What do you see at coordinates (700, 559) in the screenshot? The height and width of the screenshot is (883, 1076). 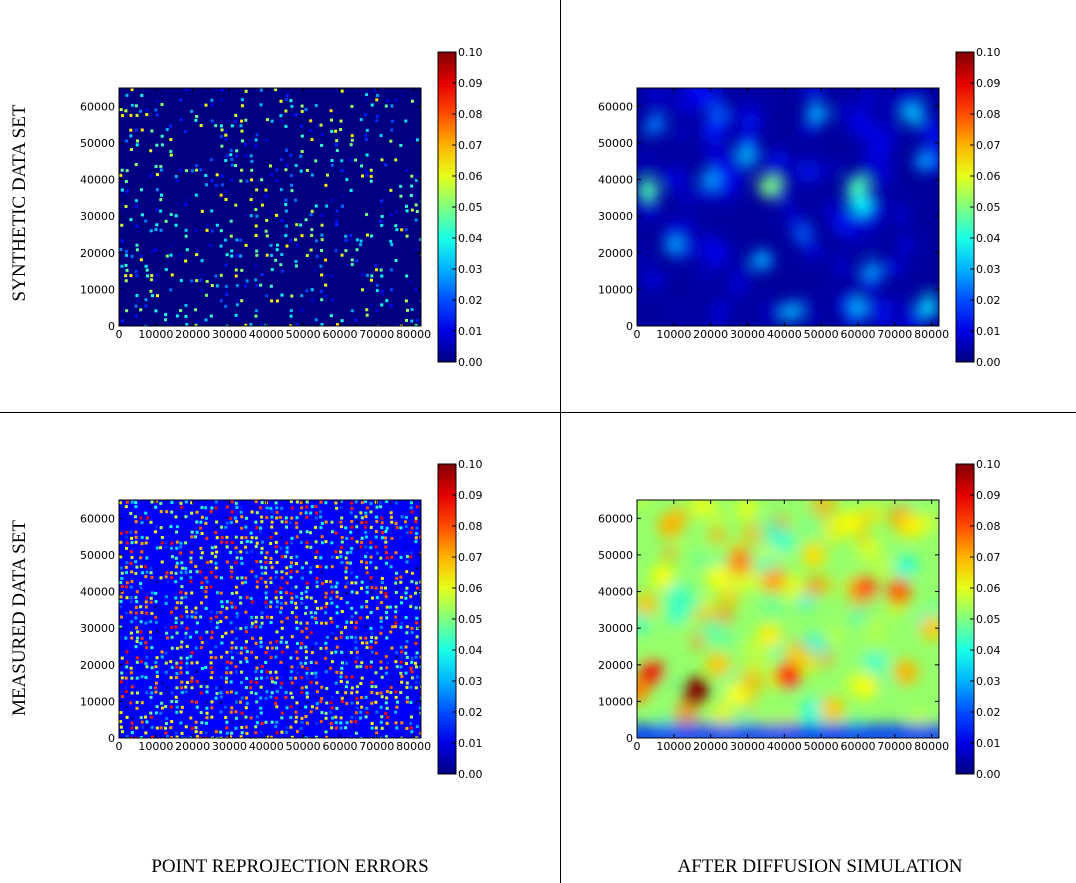 I see `texture-blob` at bounding box center [700, 559].